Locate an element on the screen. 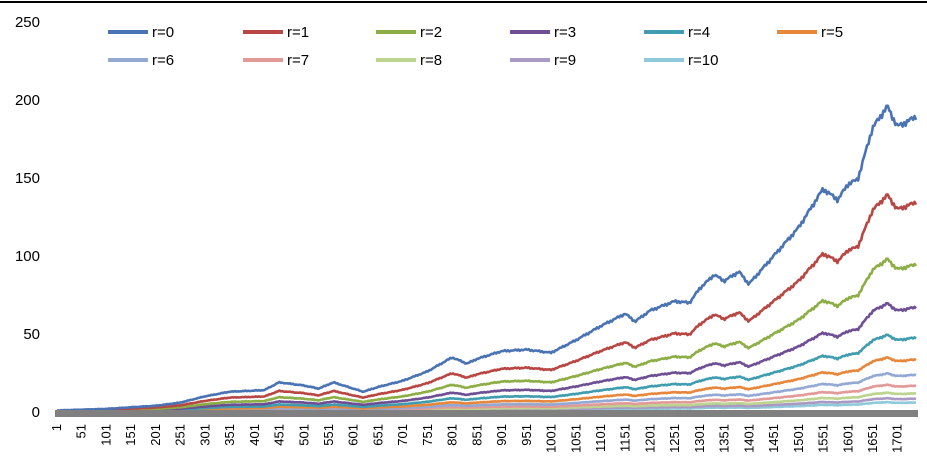 The width and height of the screenshot is (927, 462). x-tick-label: 1701 is located at coordinates (897, 438).